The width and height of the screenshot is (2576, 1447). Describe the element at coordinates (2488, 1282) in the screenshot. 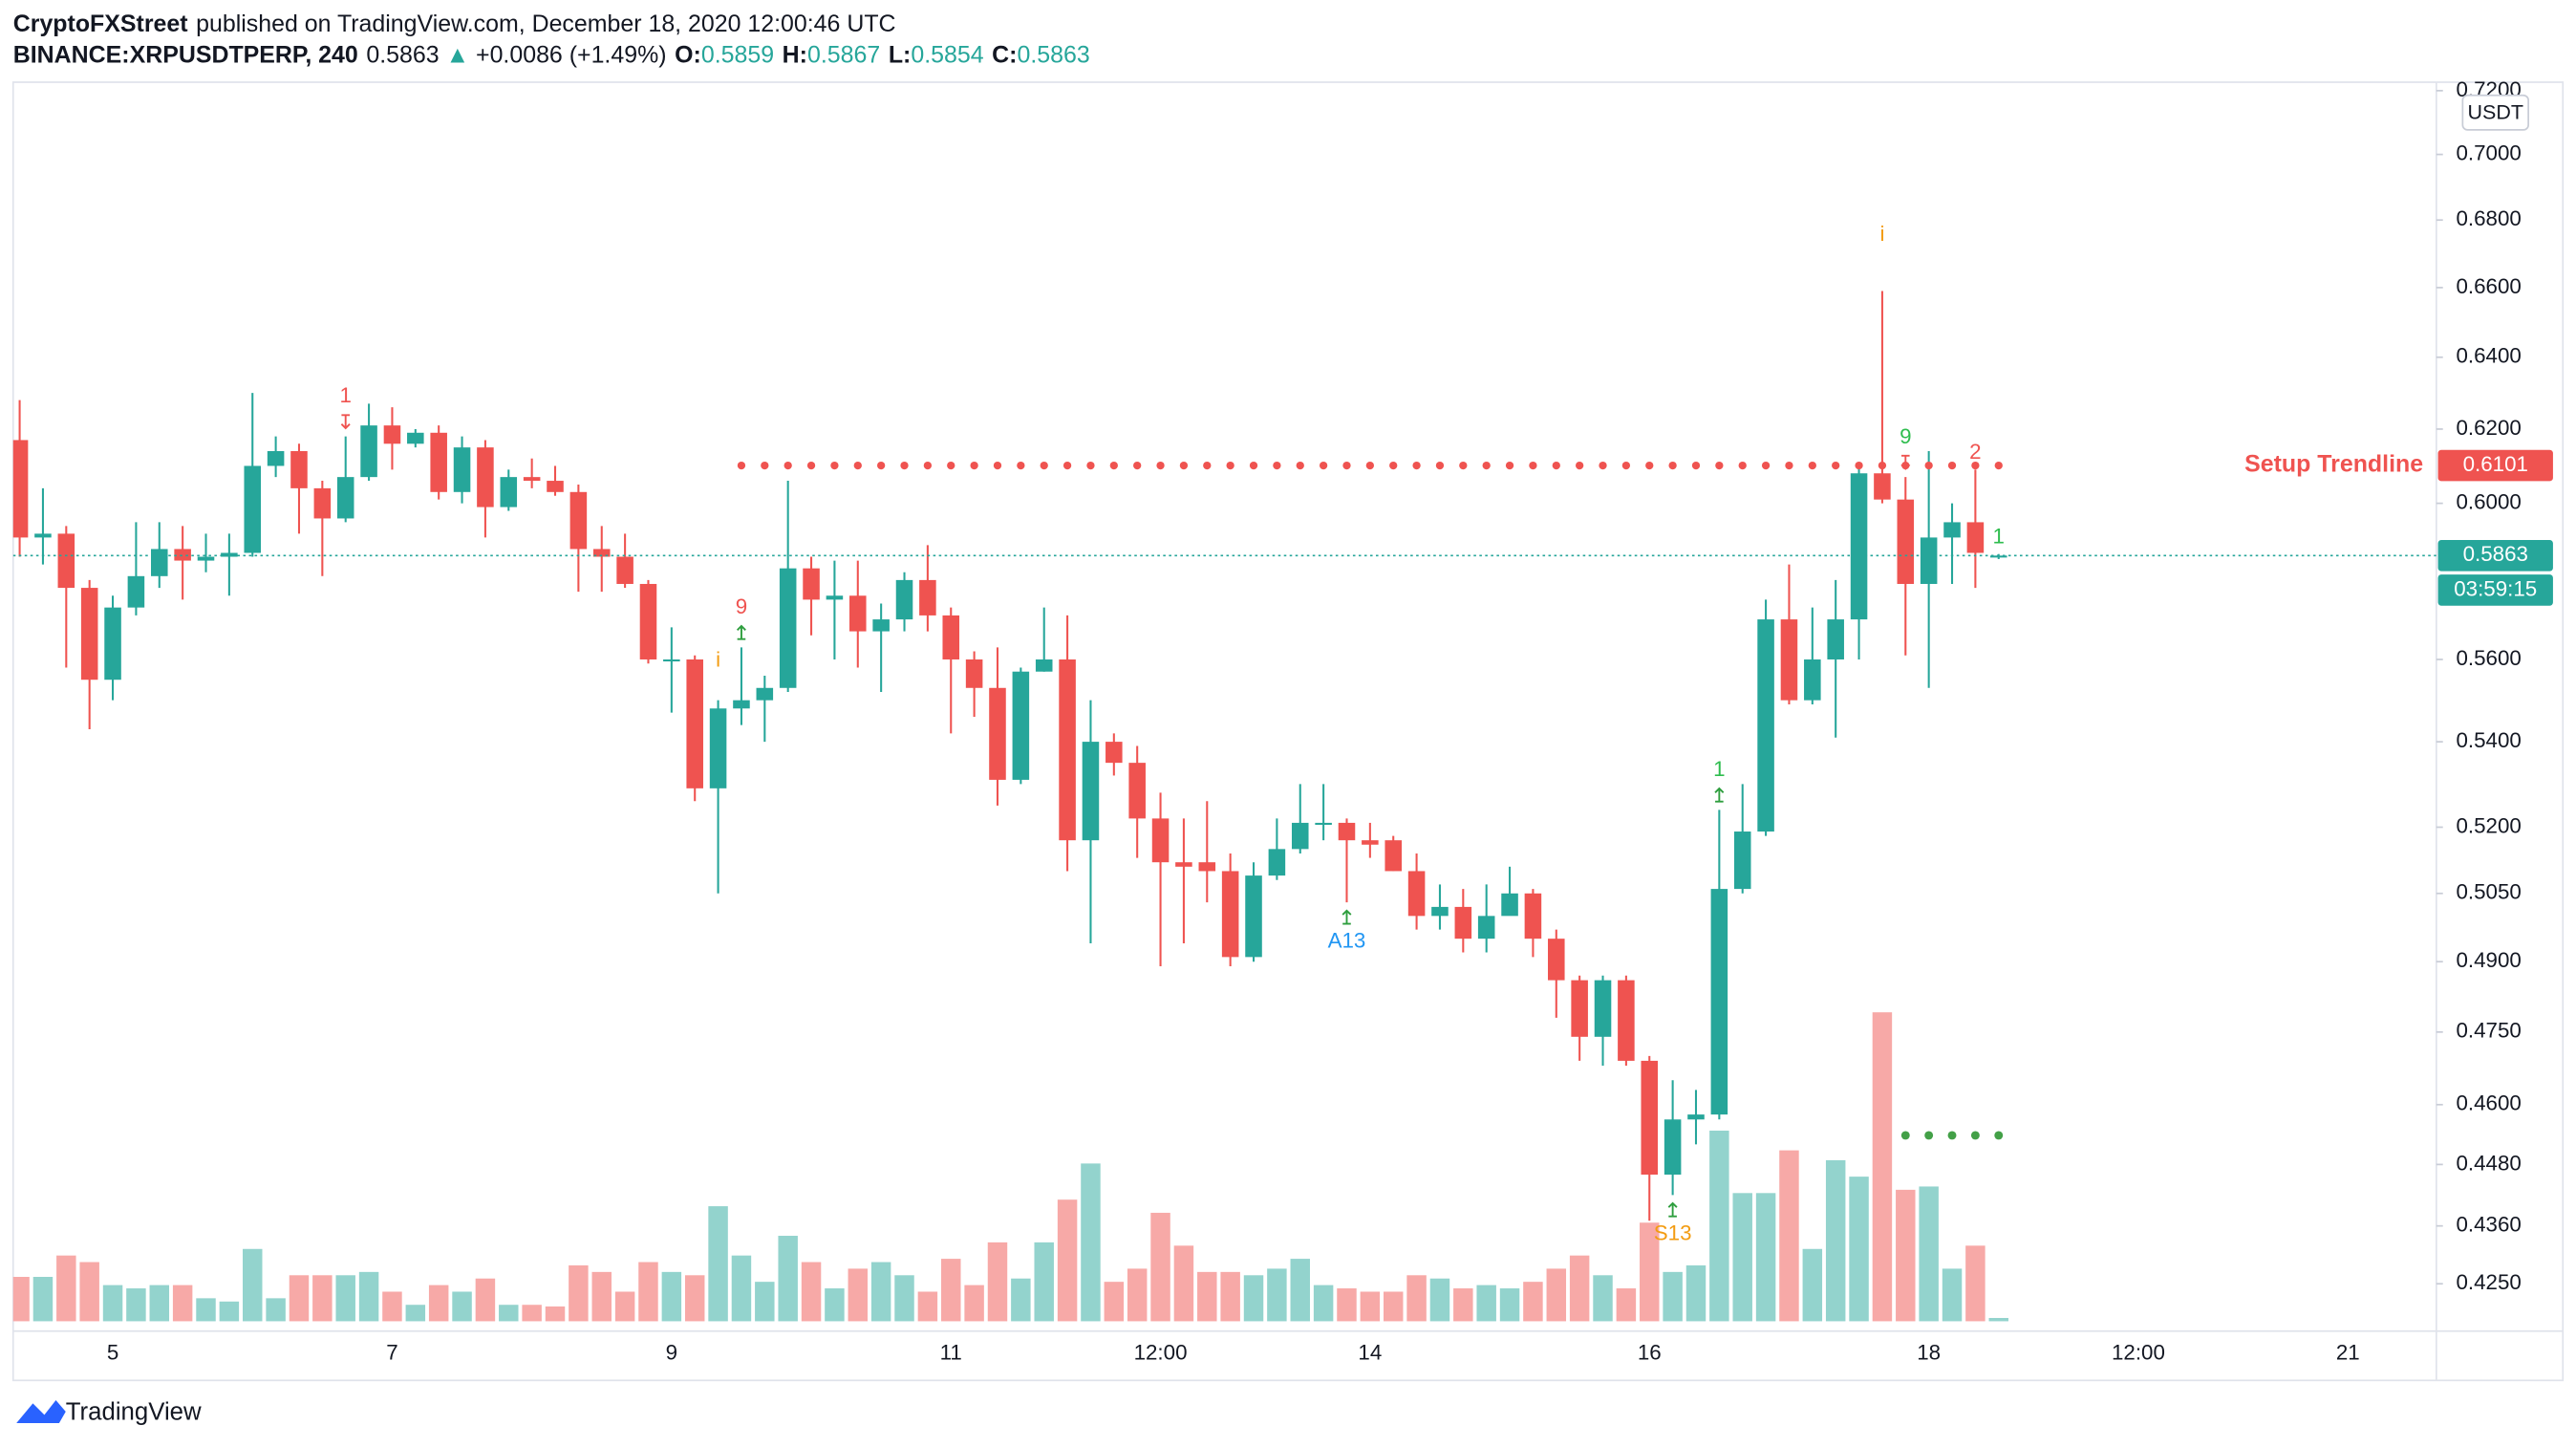

I see `y-tick-label: 0.4250` at that location.